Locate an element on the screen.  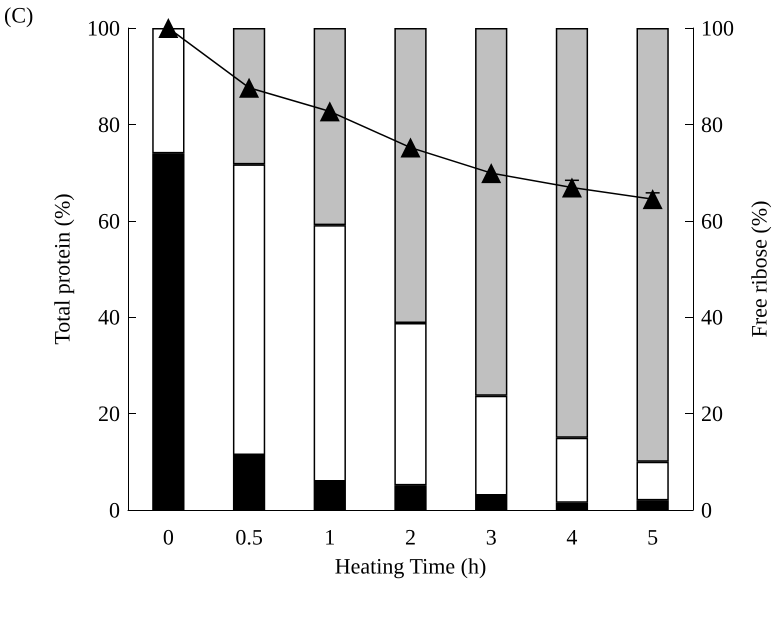
x-axis-title: Heating Time (h) is located at coordinates (410, 566).